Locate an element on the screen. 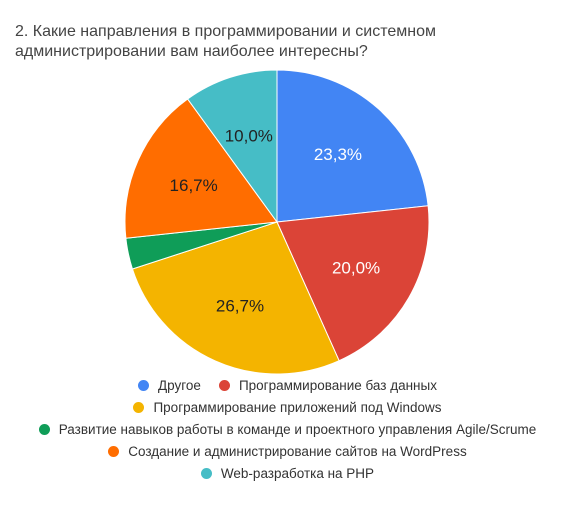 The image size is (575, 520). legend-label-other: Другое is located at coordinates (179, 385).